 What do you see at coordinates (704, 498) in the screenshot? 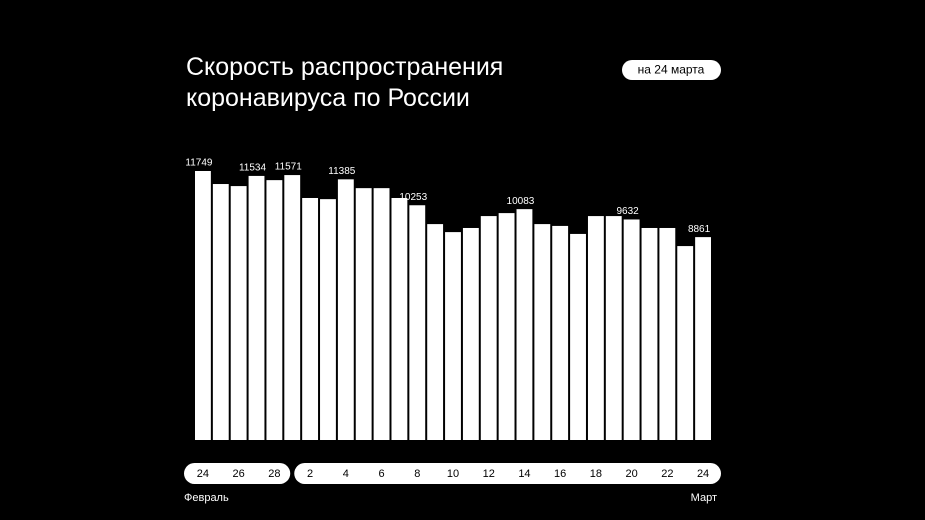
I see `month-label: Март` at bounding box center [704, 498].